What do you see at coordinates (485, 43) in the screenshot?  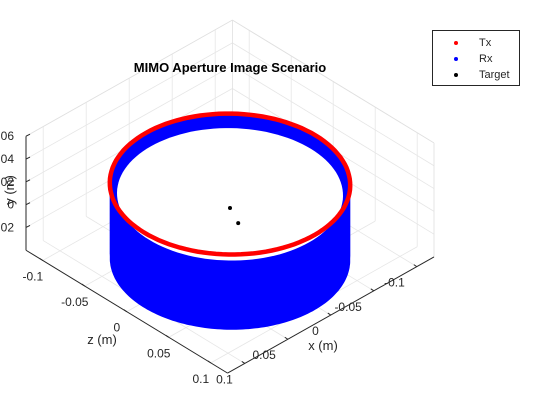 I see `legend-label-tx: Tx` at bounding box center [485, 43].